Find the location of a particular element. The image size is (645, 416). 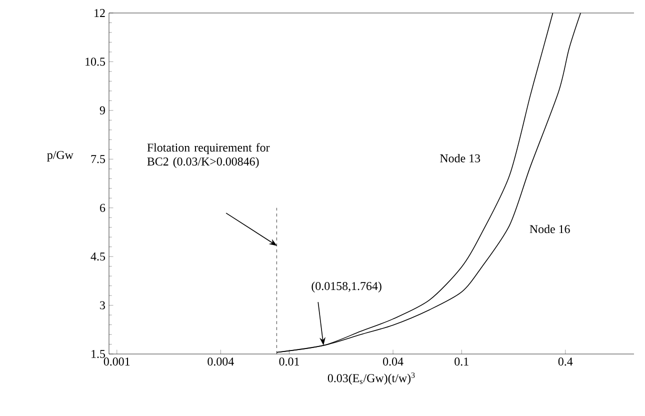

y-tick-label: 7.5 is located at coordinates (98, 159).